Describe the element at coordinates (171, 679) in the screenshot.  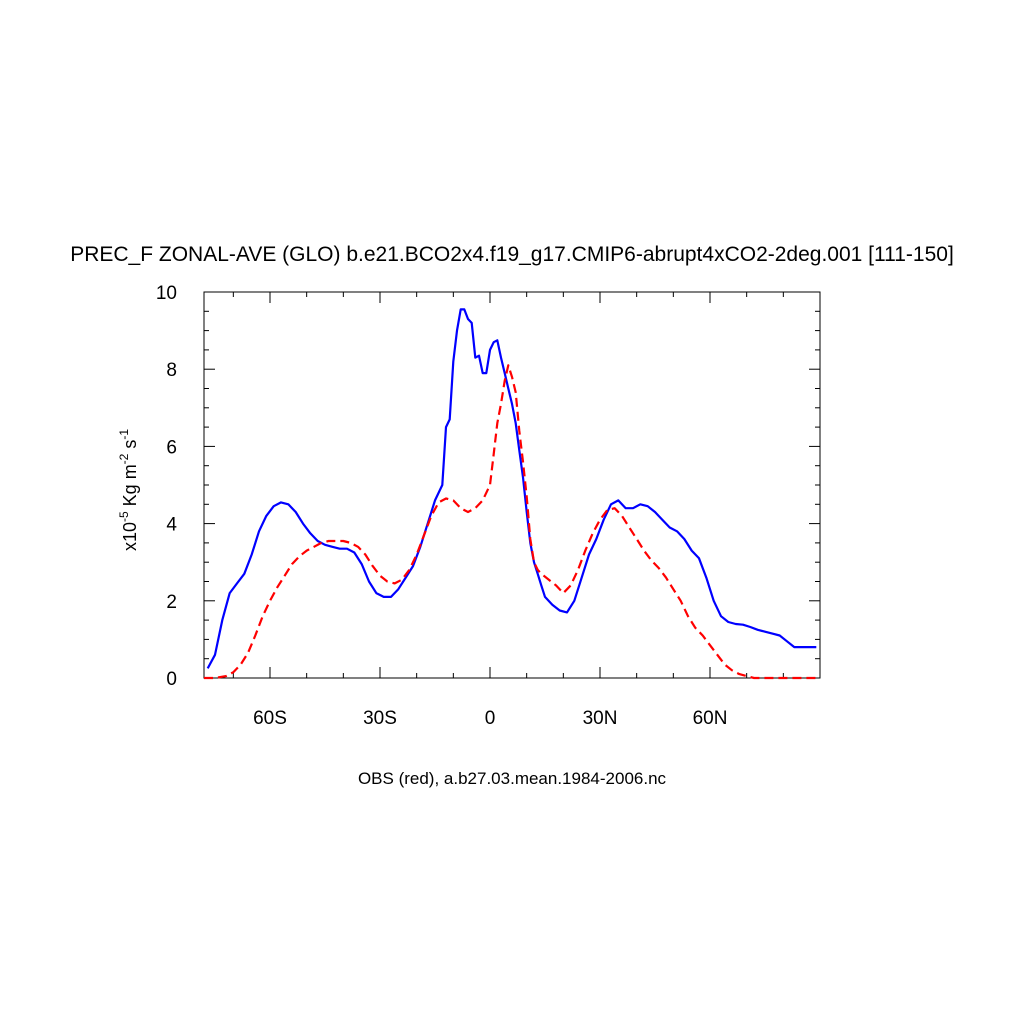
I see `y-tick-label: 0` at that location.